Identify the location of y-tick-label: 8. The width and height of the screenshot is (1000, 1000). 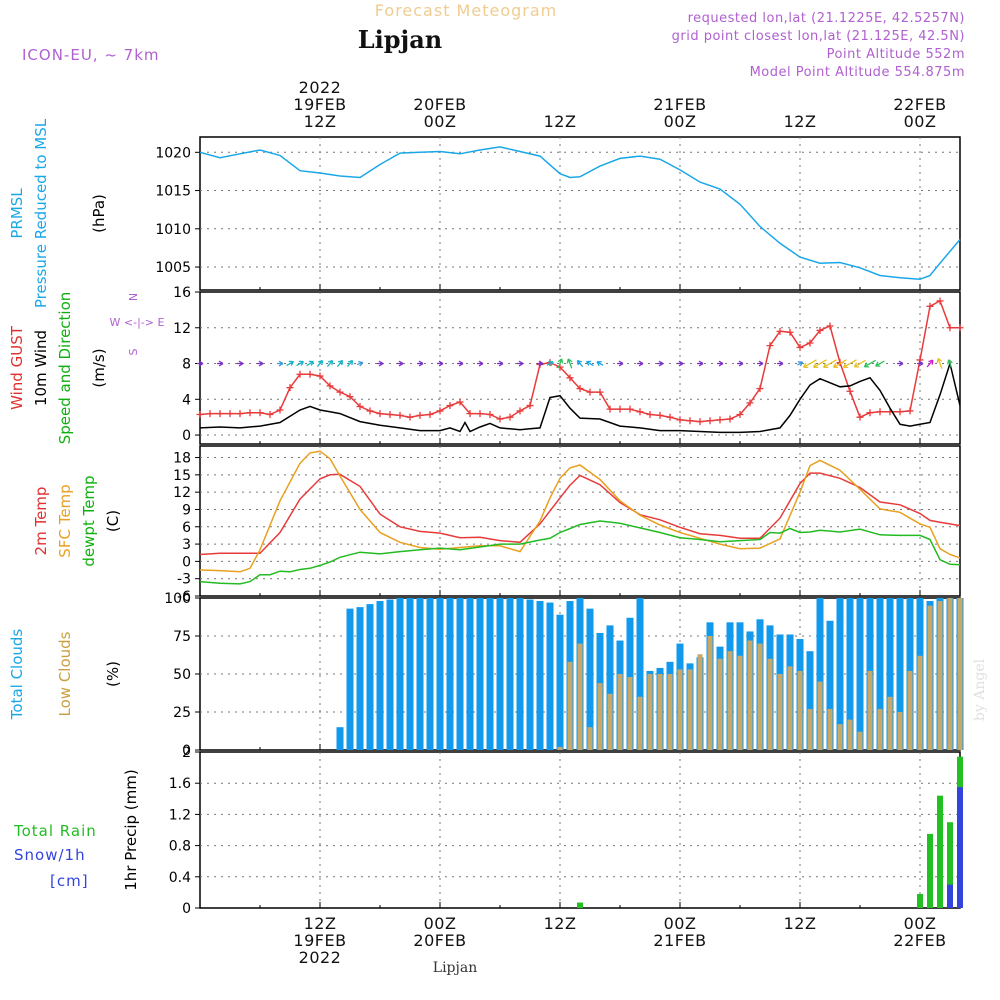
(186, 365).